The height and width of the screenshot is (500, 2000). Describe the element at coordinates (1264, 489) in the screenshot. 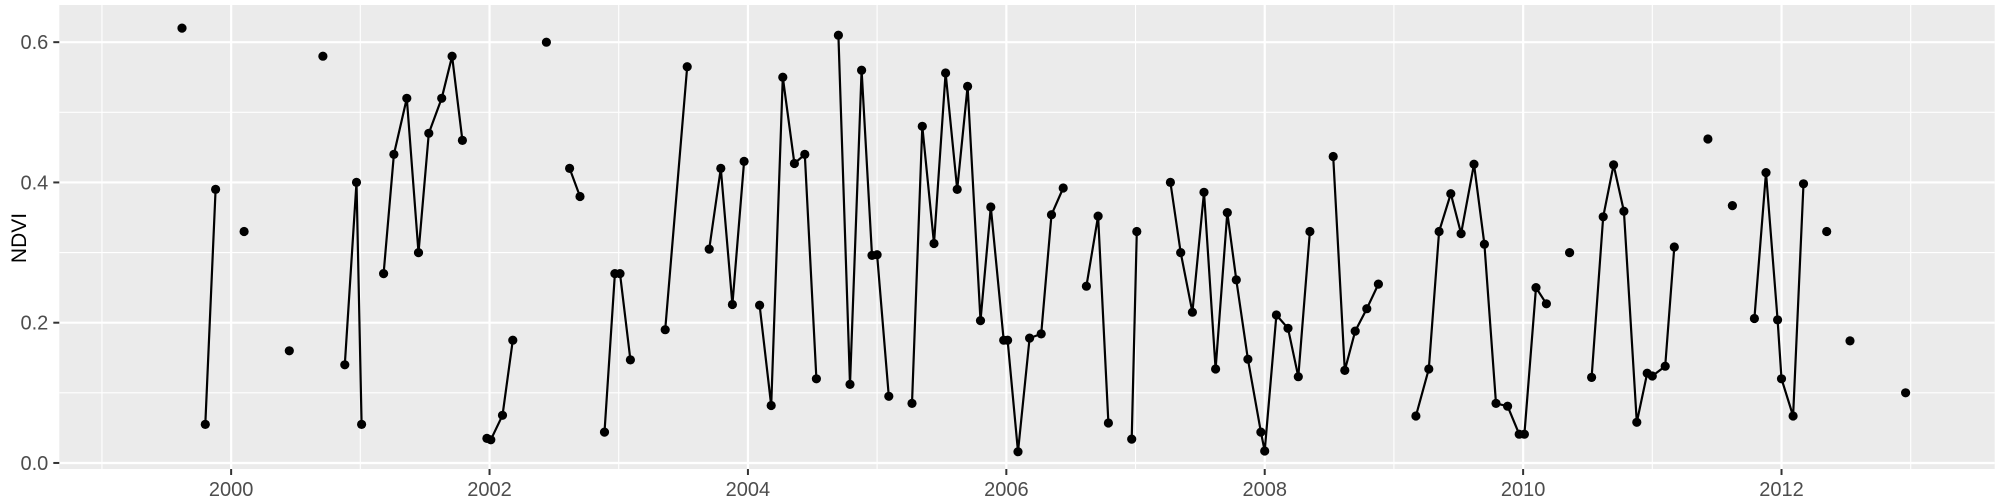

I see `x-tick-label: 2008` at that location.